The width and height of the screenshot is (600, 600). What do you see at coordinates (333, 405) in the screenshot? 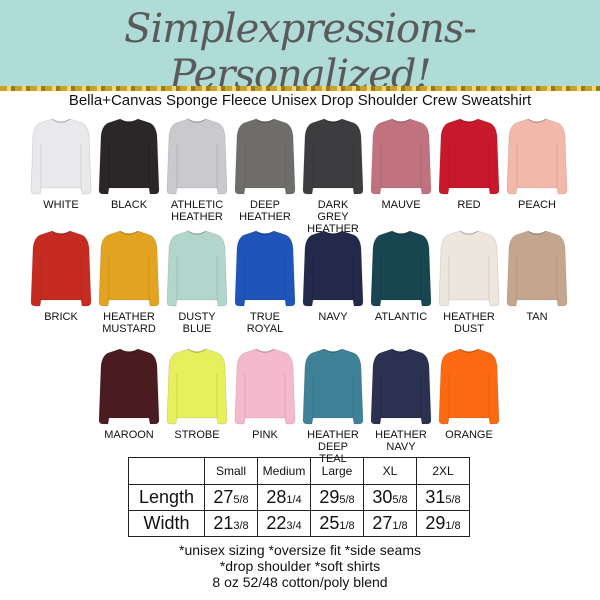
I see `color-swatch: HEATHER DEEP TEAL` at bounding box center [333, 405].